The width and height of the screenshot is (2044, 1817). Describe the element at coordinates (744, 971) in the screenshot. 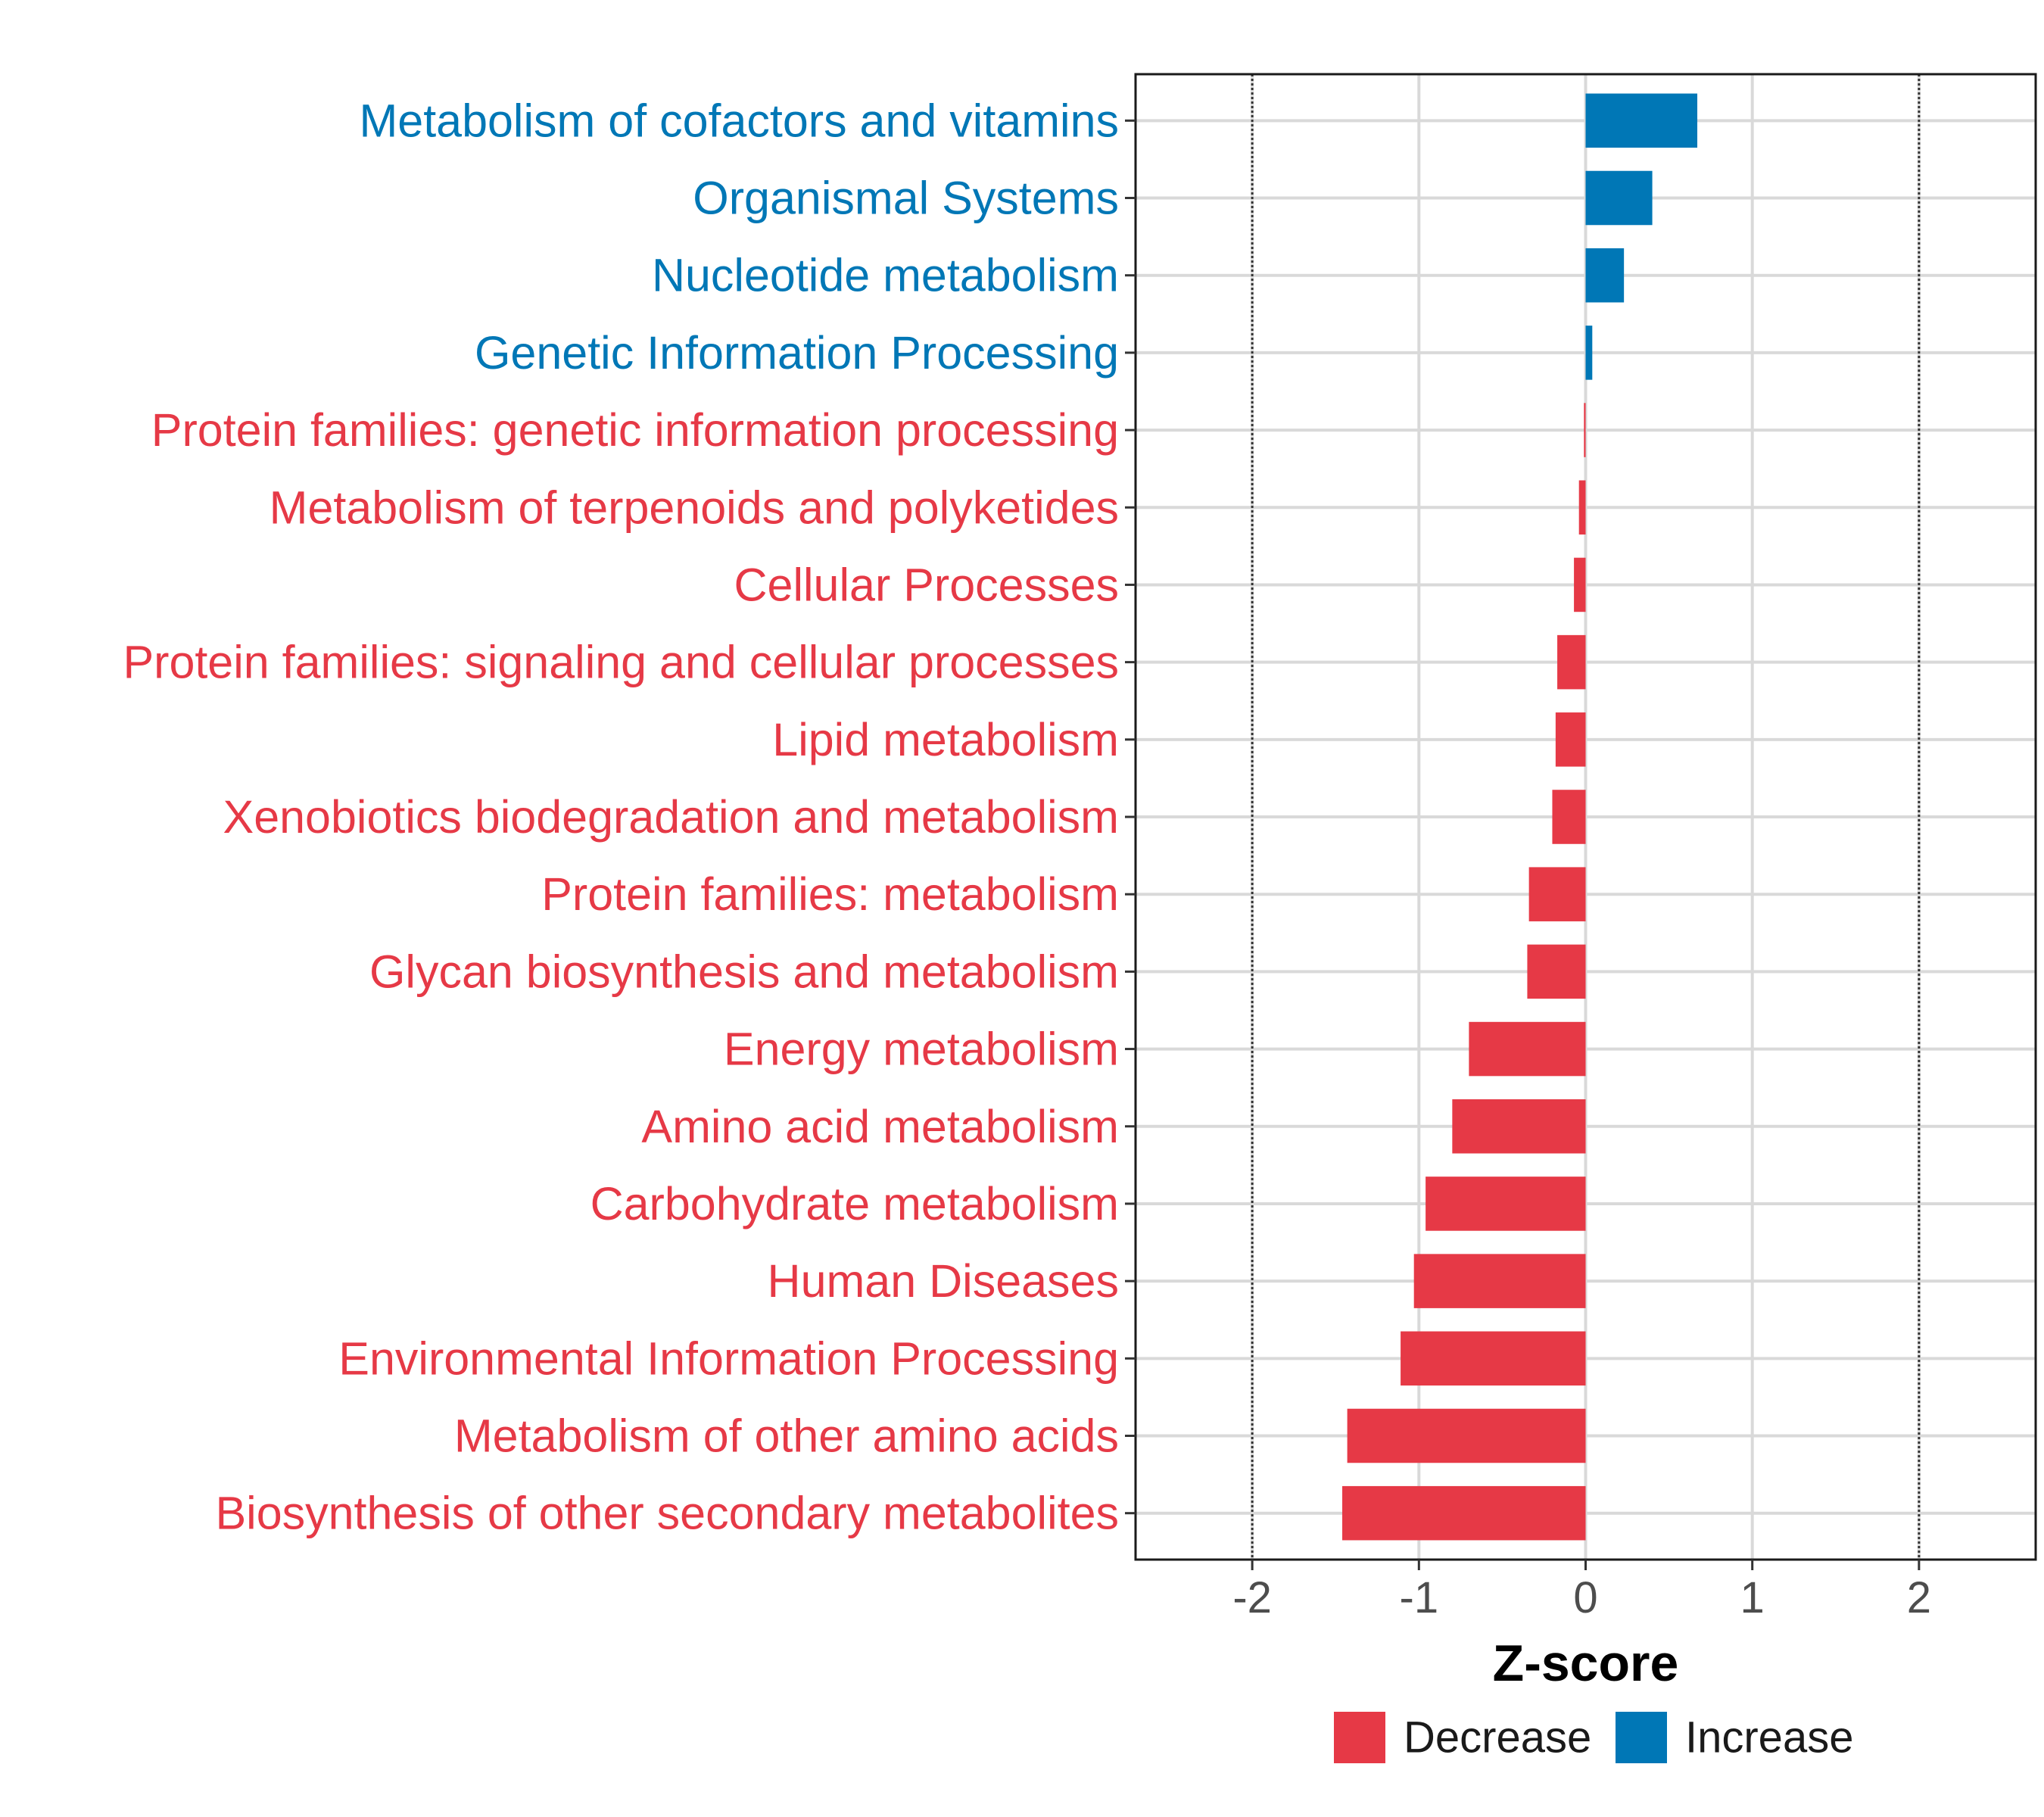

I see `category-label: Glycan biosynthesis and metabolism` at that location.